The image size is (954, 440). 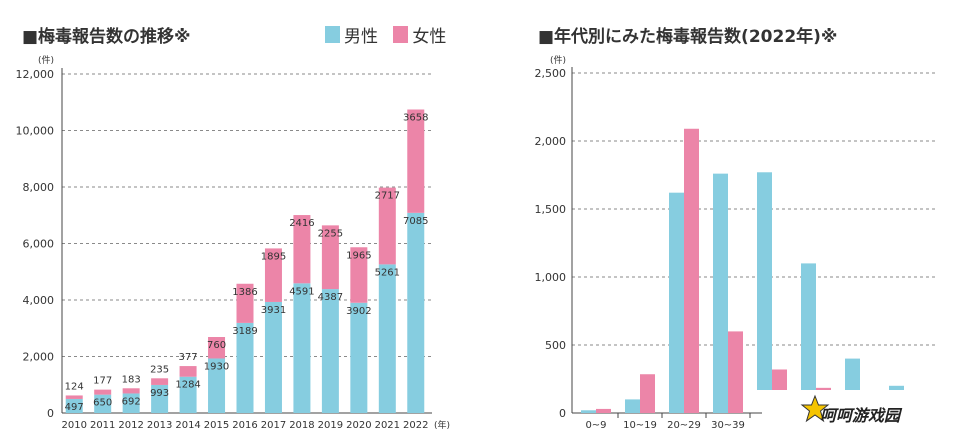 What do you see at coordinates (159, 425) in the screenshot?
I see `x-tick-label: 2013` at bounding box center [159, 425].